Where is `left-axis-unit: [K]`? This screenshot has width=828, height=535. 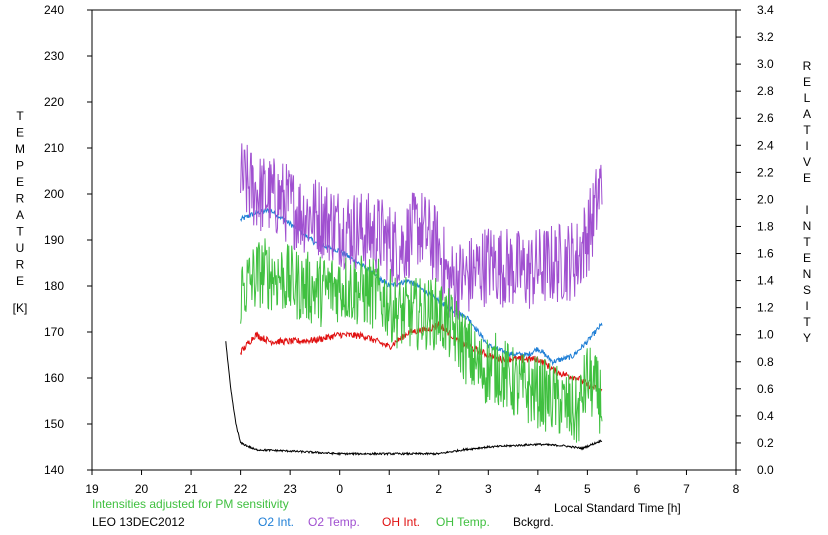 left-axis-unit: [K] is located at coordinates (20, 308).